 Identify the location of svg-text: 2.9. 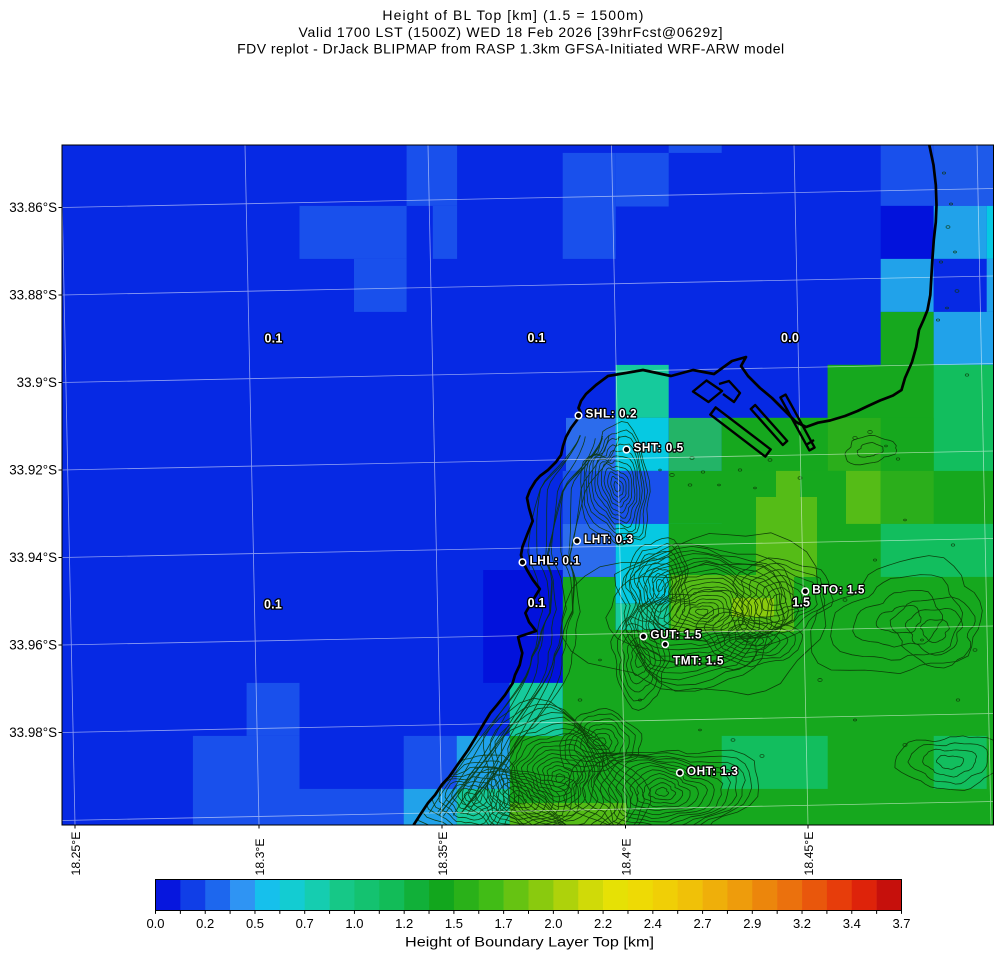
(752, 923).